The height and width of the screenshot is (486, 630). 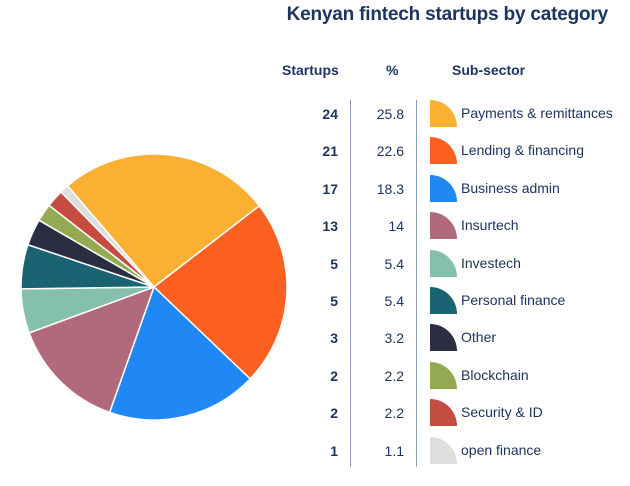 What do you see at coordinates (501, 449) in the screenshot?
I see `subsector-label: open finance` at bounding box center [501, 449].